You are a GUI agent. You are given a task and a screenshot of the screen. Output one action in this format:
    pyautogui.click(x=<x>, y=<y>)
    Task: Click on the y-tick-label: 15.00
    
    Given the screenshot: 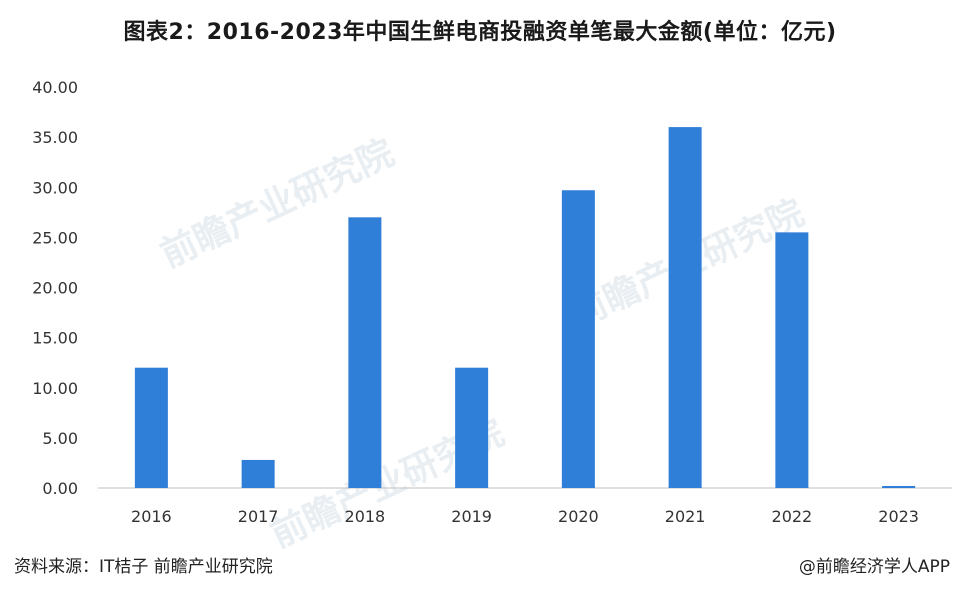 What is the action you would take?
    pyautogui.click(x=55, y=338)
    